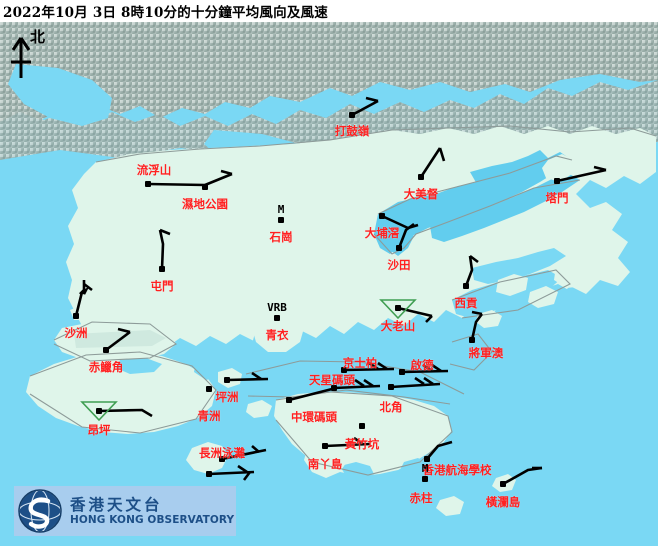 The height and width of the screenshot is (546, 658). I want to click on barb-lau-fau-shan, so click(176, 184).